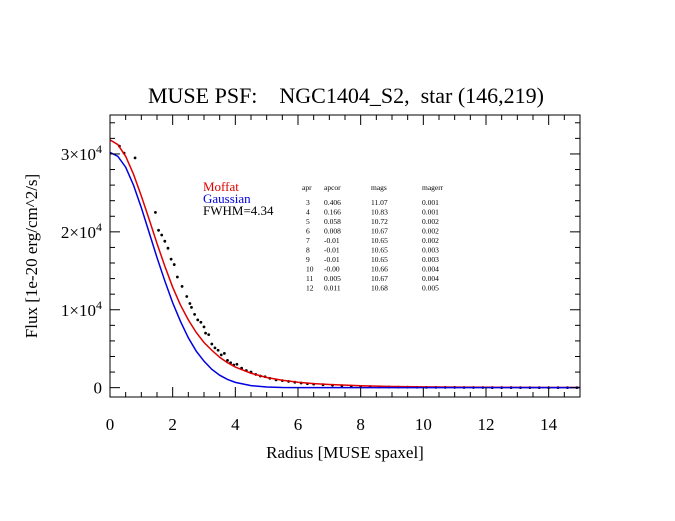 The height and width of the screenshot is (521, 675). Describe the element at coordinates (379, 187) in the screenshot. I see `table-header: mags` at that location.